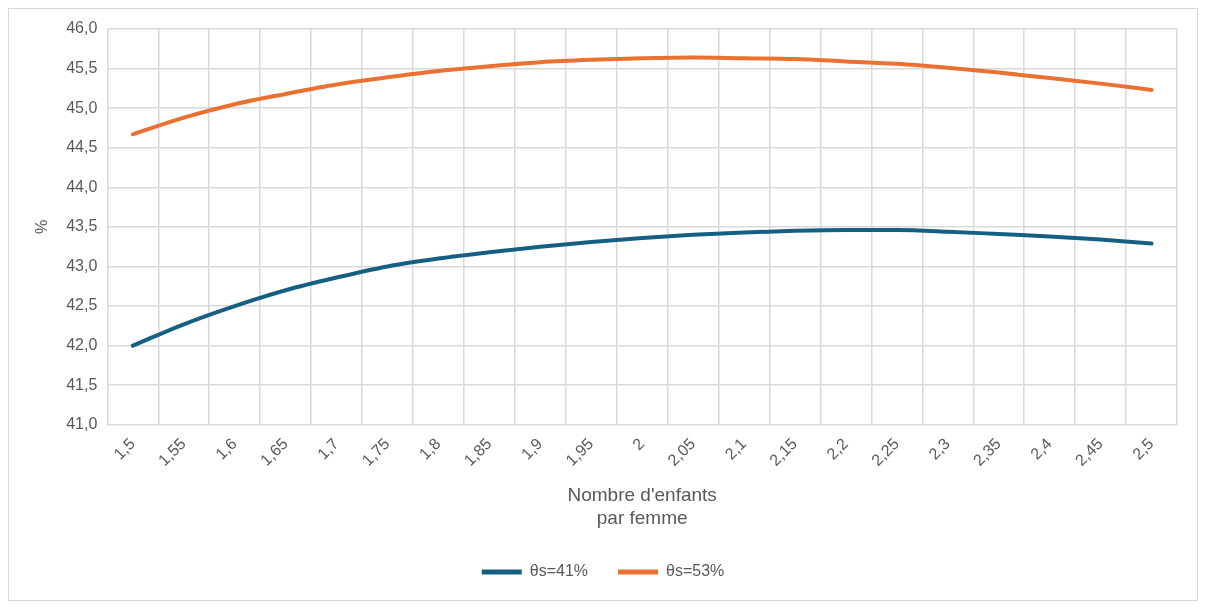 The width and height of the screenshot is (1206, 609). Describe the element at coordinates (82, 226) in the screenshot. I see `y-tick-label: 43,5` at that location.